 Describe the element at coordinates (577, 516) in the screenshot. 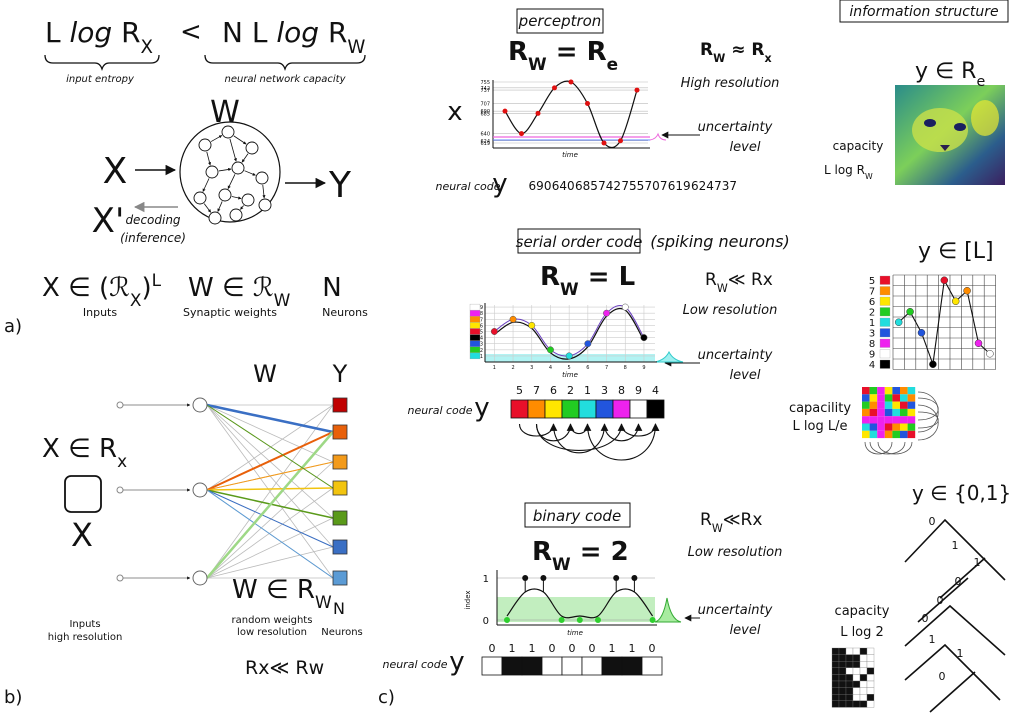

I see `title: binary code` at that location.